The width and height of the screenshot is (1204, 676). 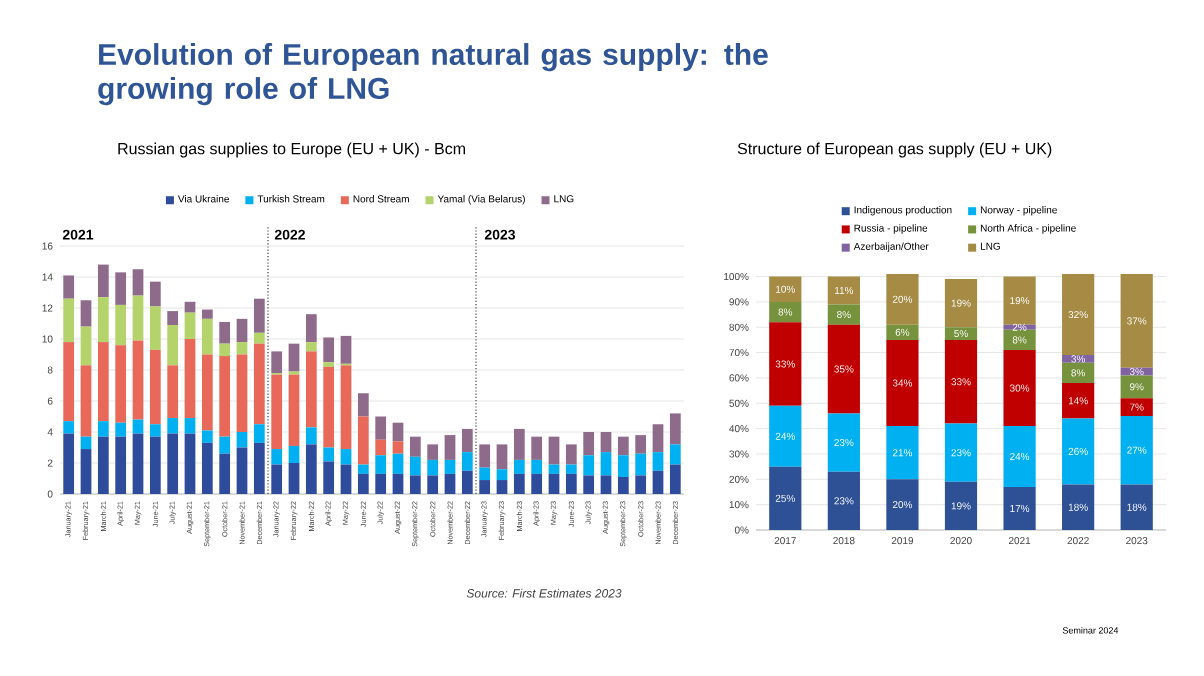 What do you see at coordinates (433, 74) in the screenshot?
I see `chart-title: Evolution of European natural gas supply: the growing role of LNG` at bounding box center [433, 74].